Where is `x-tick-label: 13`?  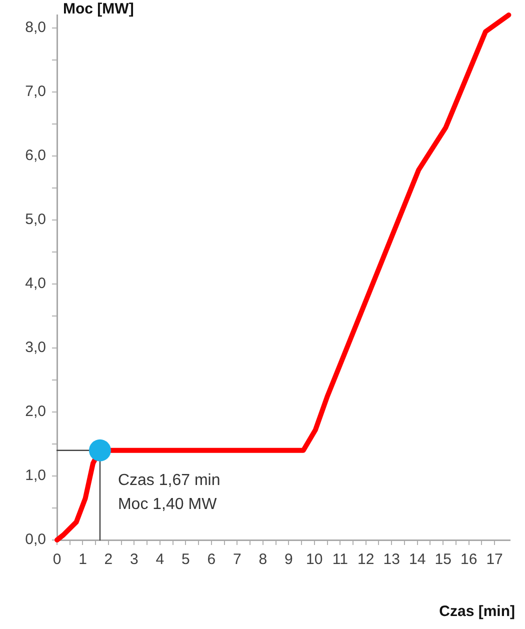
x-tick-label: 13 is located at coordinates (391, 559).